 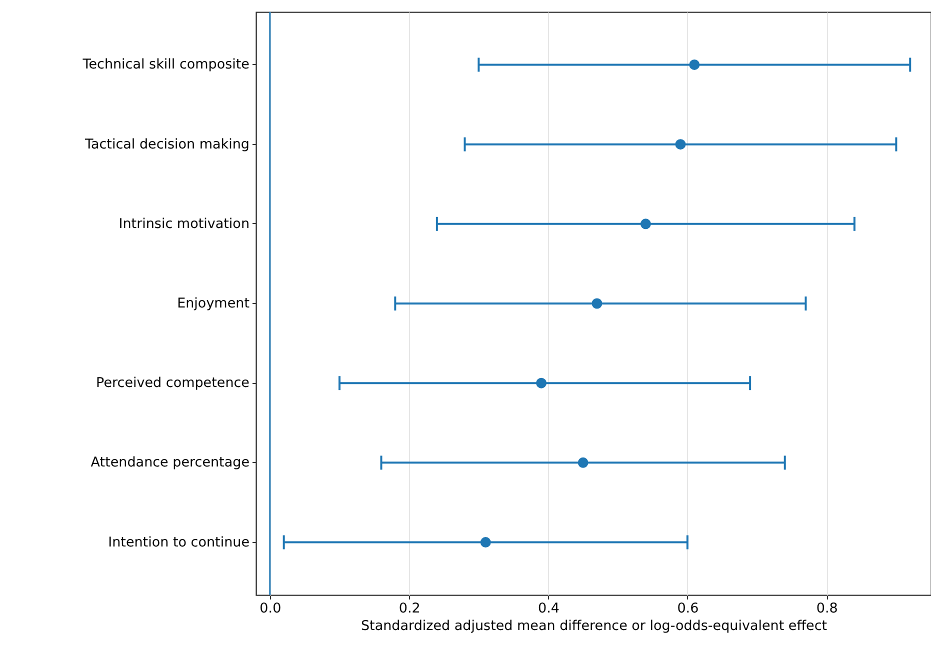 I want to click on x-axis-title: Standardized adjusted mean difference or log-odds-equivalent effect, so click(x=594, y=626).